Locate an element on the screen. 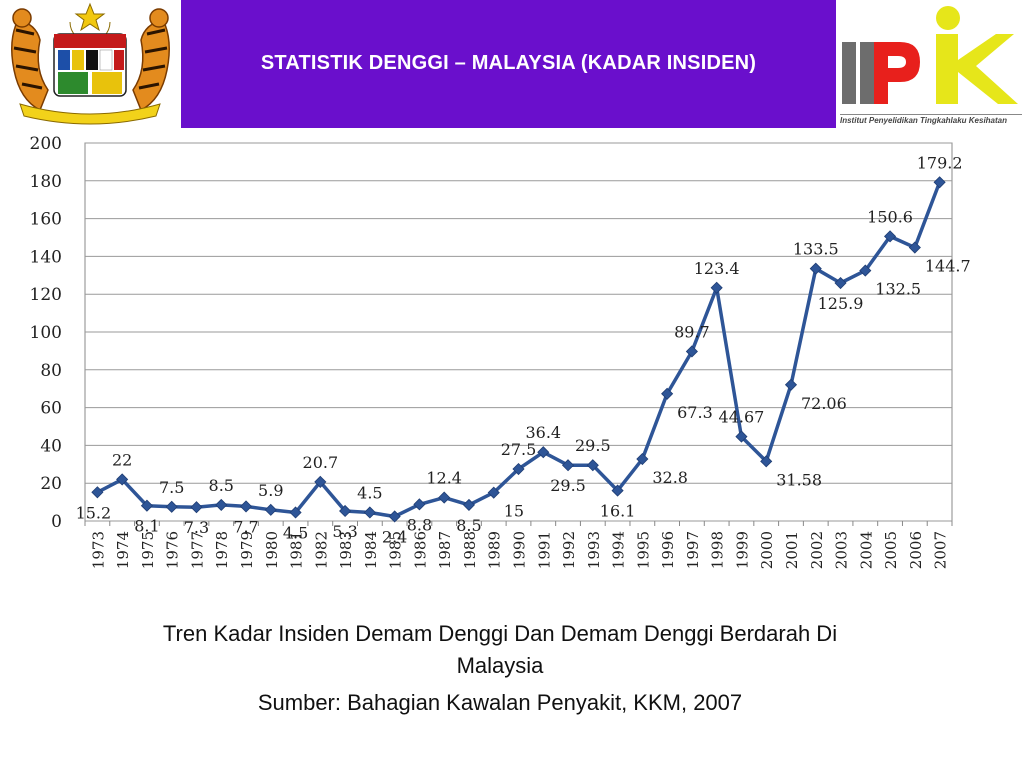 Image resolution: width=1024 pixels, height=768 pixels. x-tick-label: 1986 is located at coordinates (420, 550).